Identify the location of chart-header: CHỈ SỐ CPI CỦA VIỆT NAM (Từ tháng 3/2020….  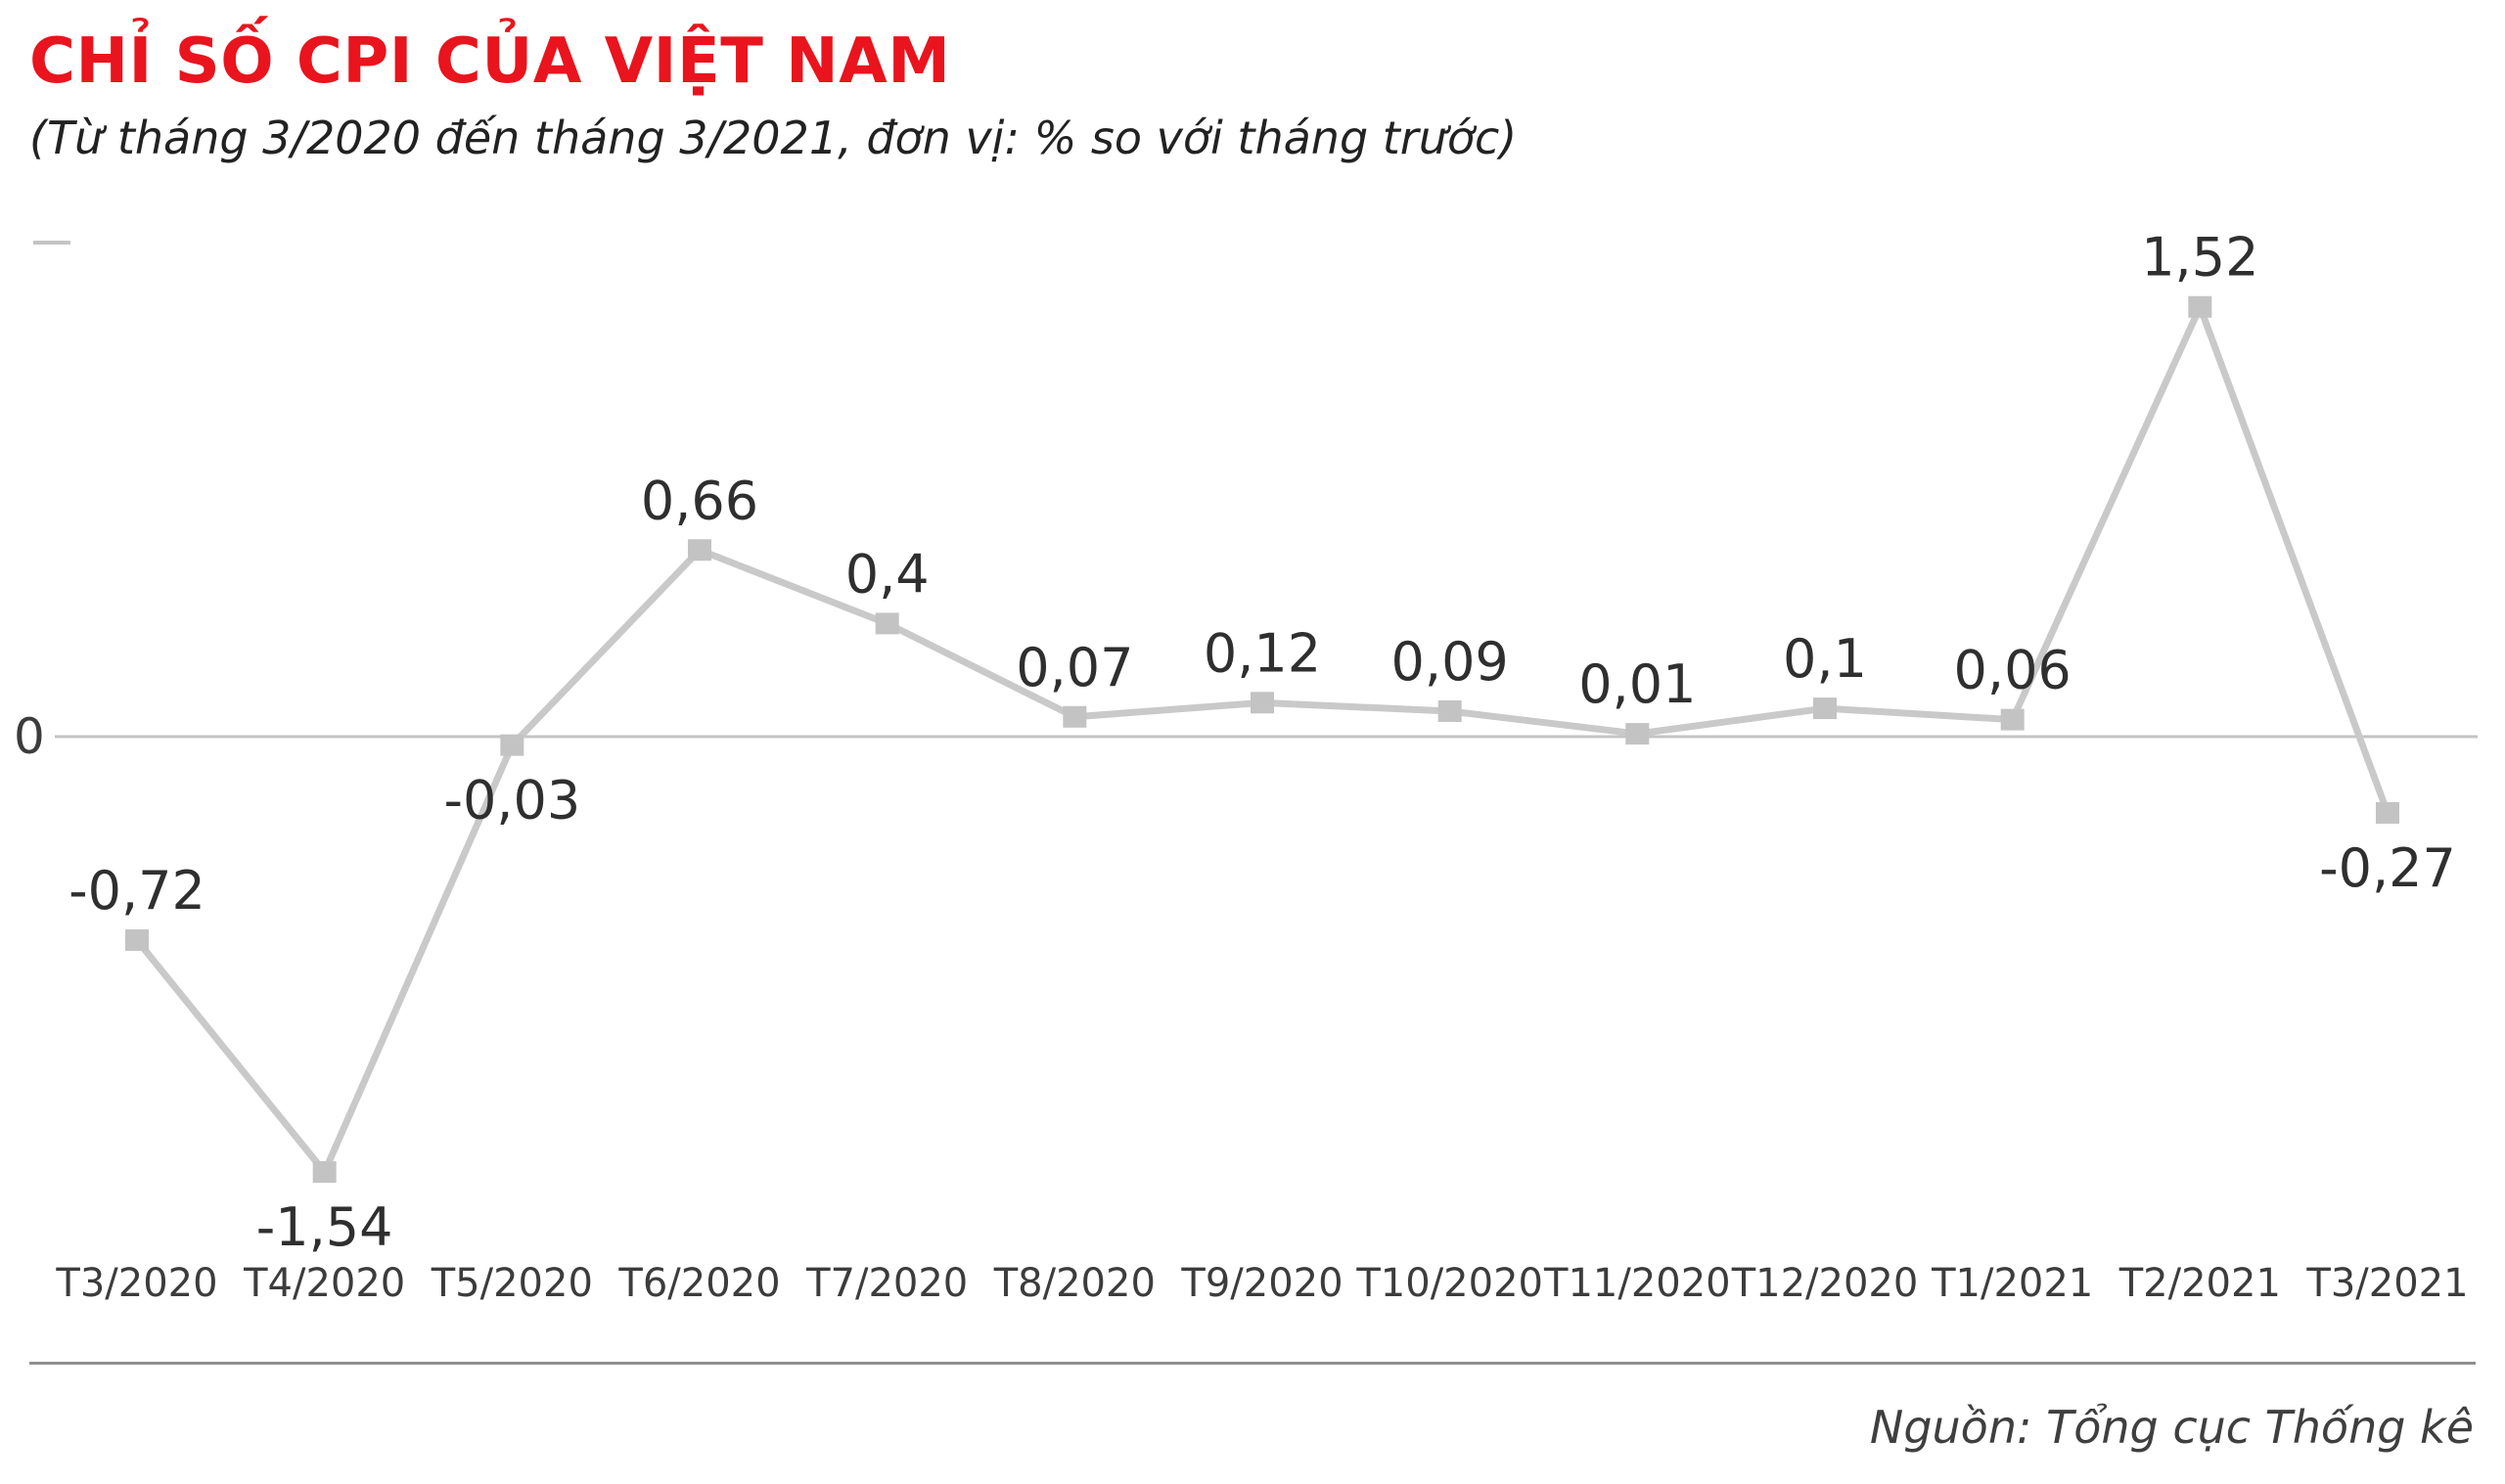
(1252, 94).